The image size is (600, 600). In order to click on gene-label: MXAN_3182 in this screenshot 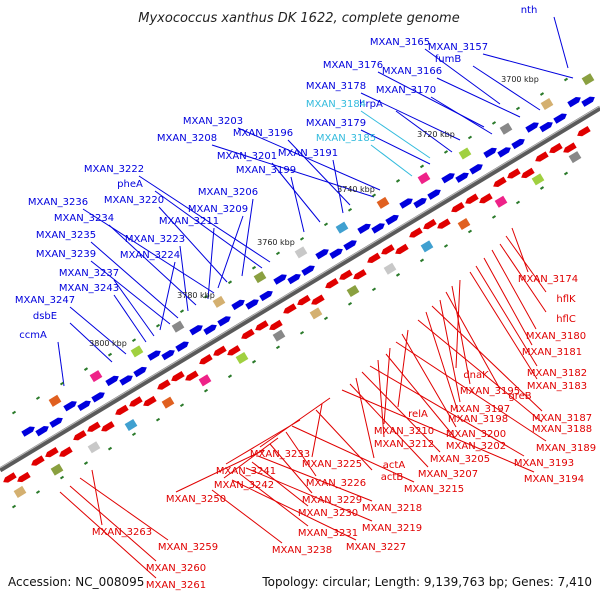, I will do `click(557, 373)`.